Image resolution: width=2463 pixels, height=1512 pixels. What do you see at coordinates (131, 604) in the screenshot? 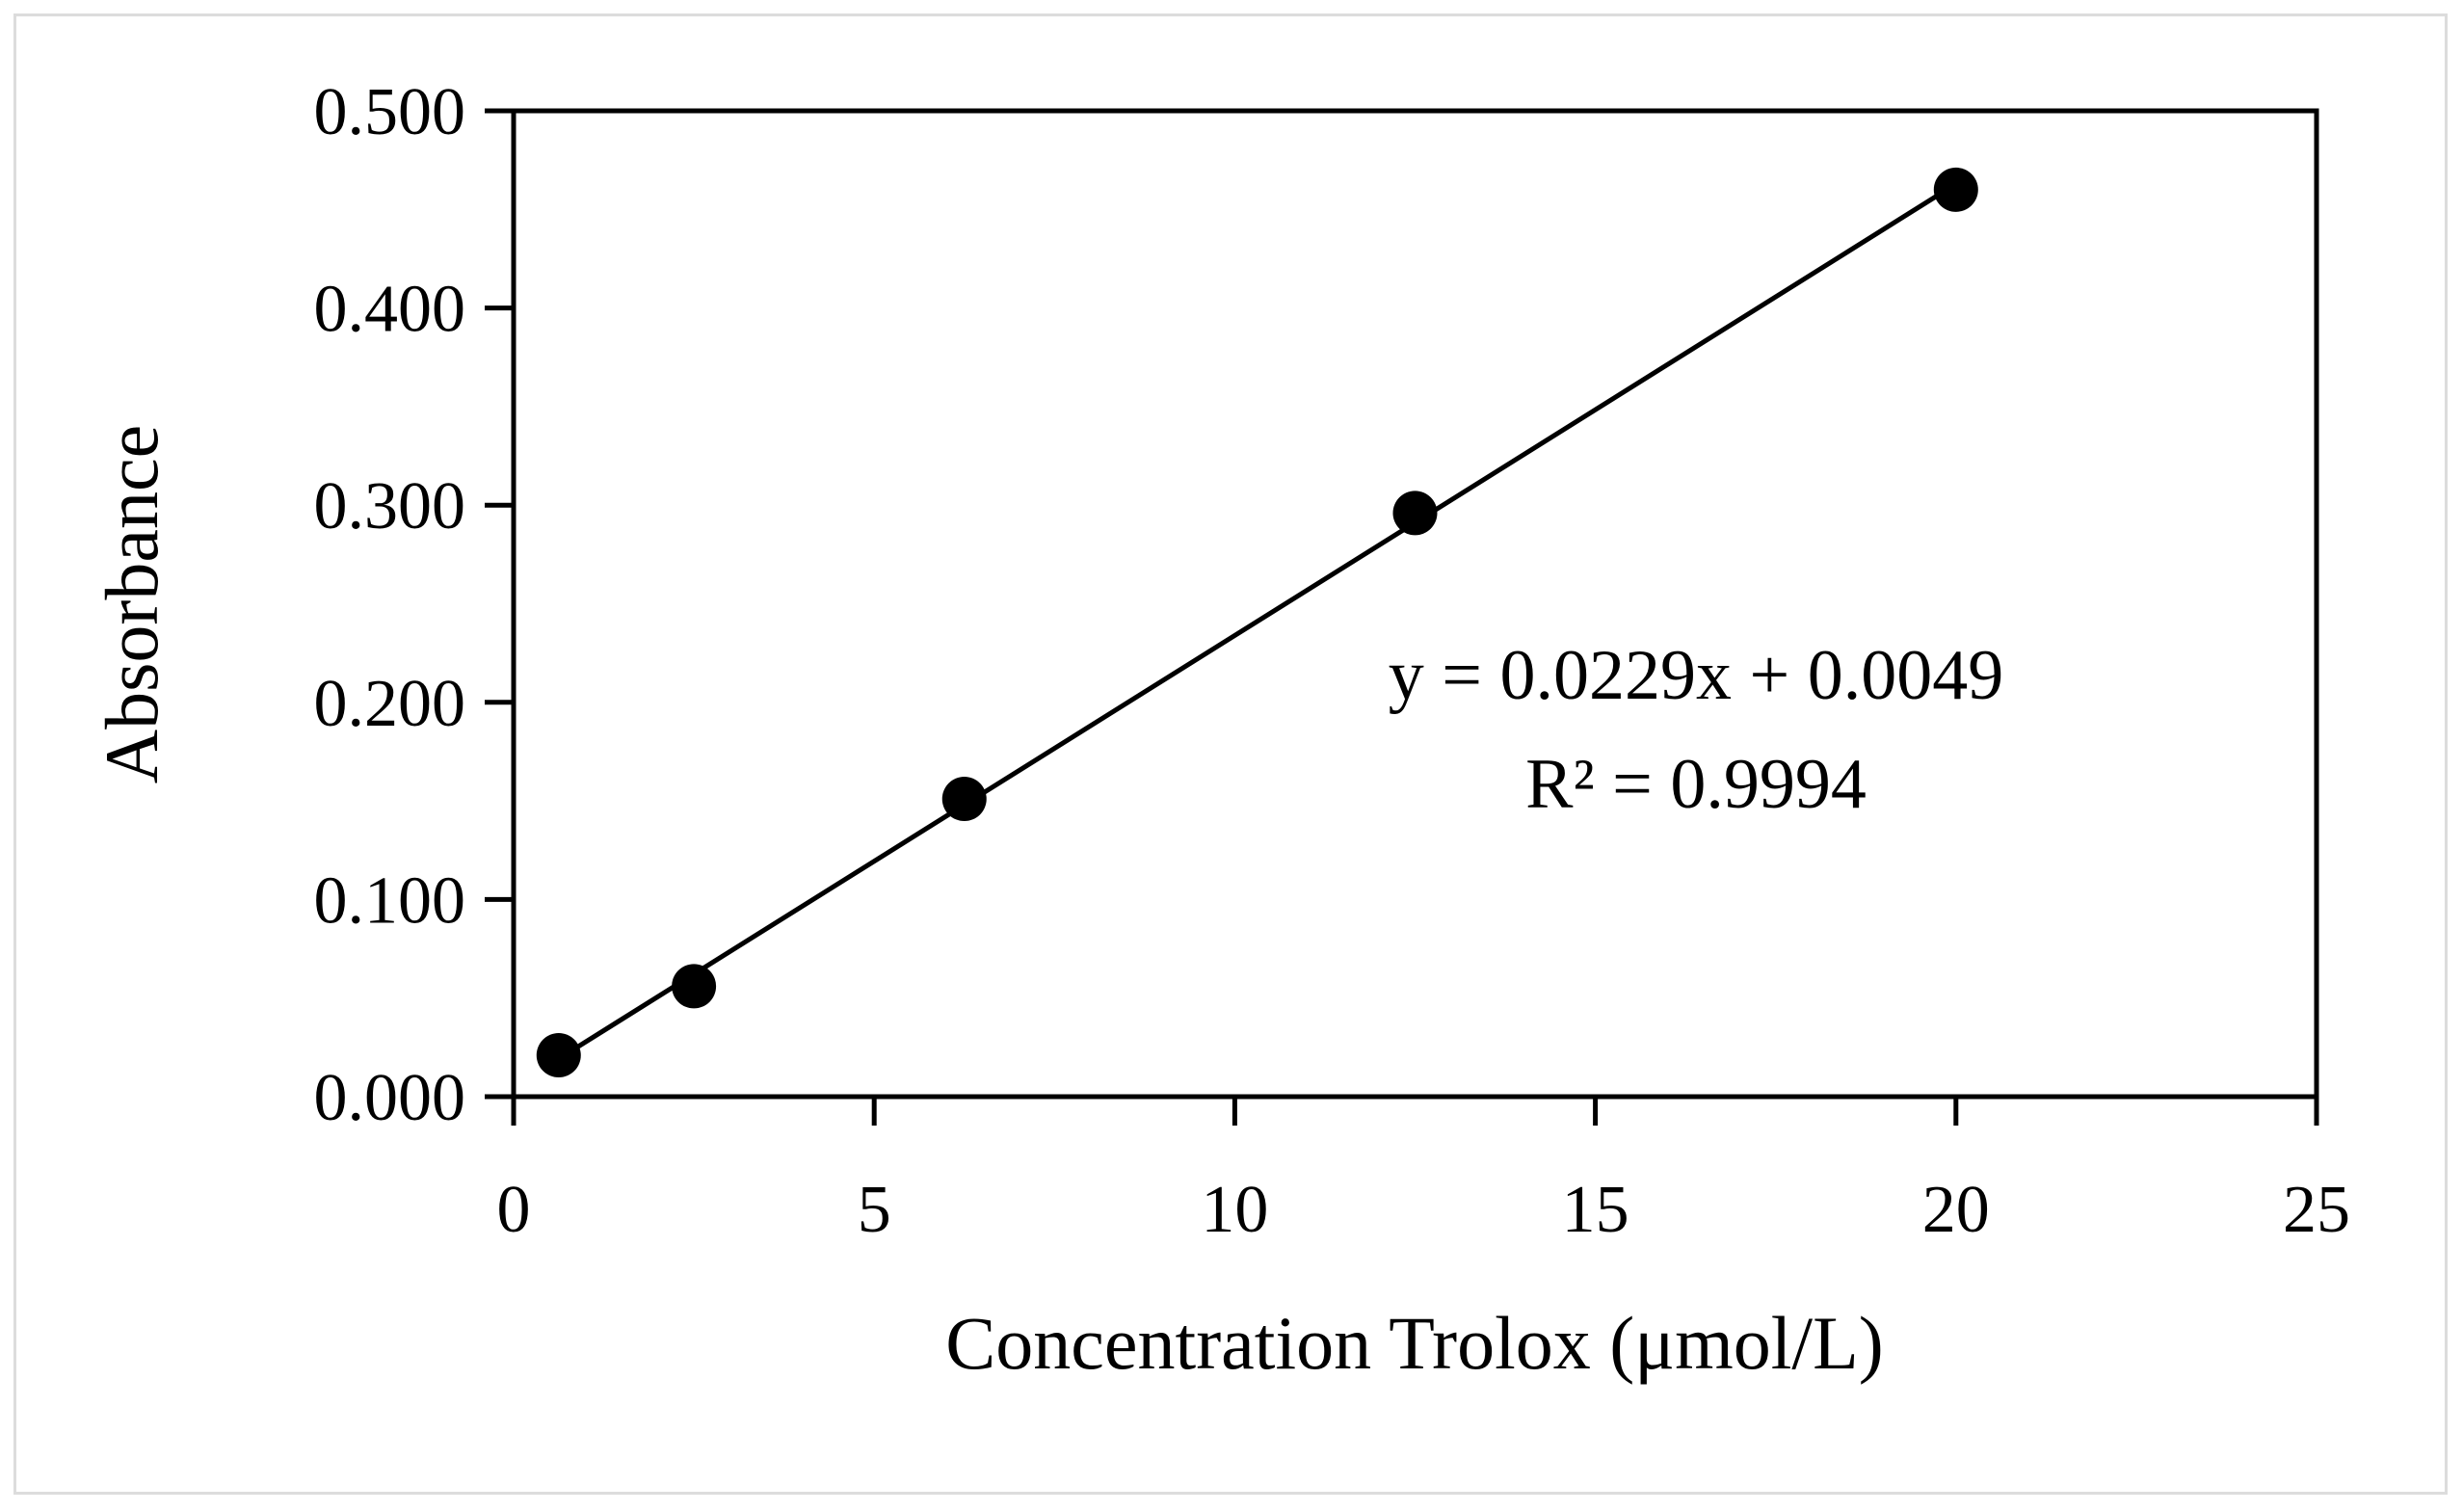
I see `y-axis-title: Absorbance` at bounding box center [131, 604].